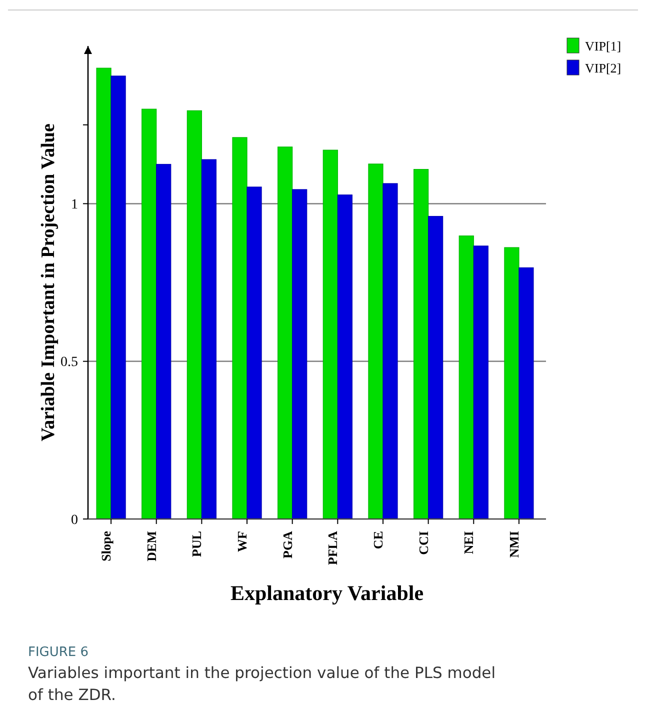 The height and width of the screenshot is (716, 646). Describe the element at coordinates (58, 652) in the screenshot. I see `caption: FIGURE 6` at that location.